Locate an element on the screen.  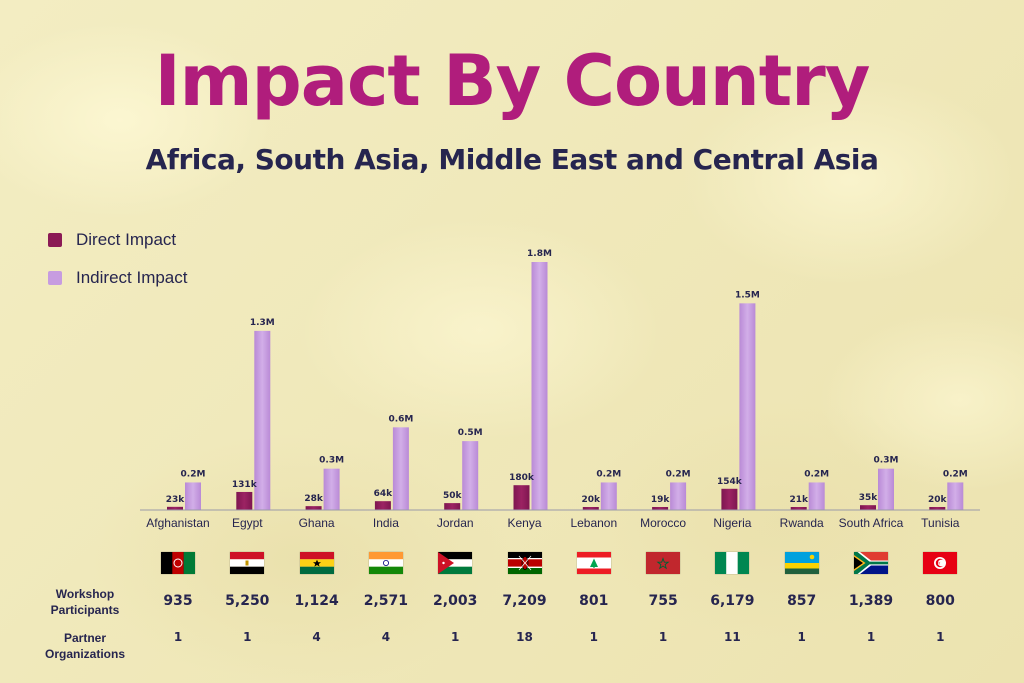
data-label-indirect-nigeria: 1.5M is located at coordinates (747, 295).